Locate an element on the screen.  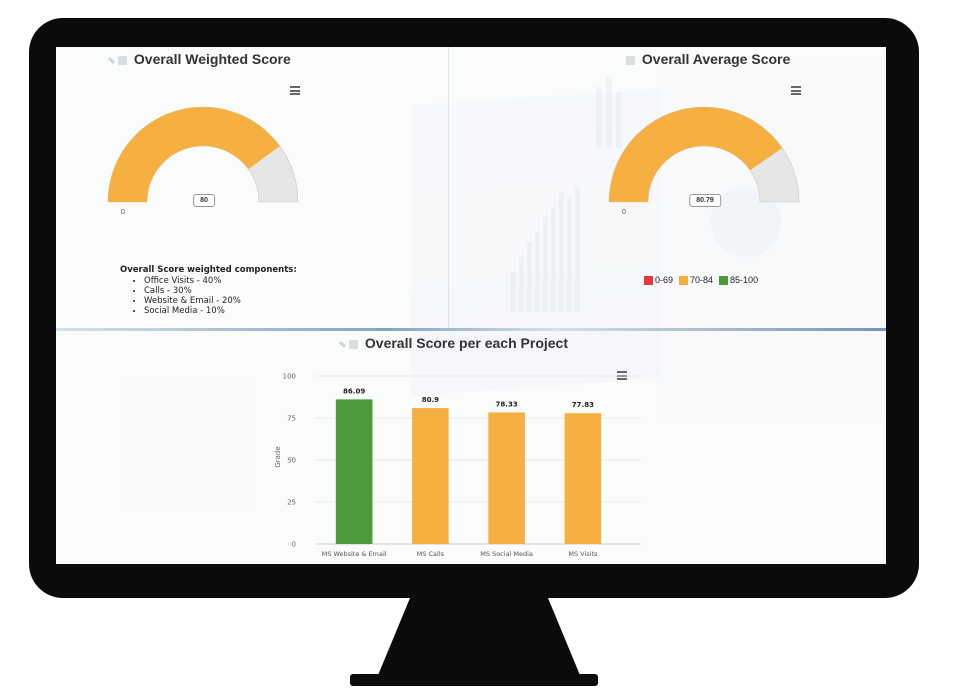
legend-label: 70-84 is located at coordinates (702, 280).